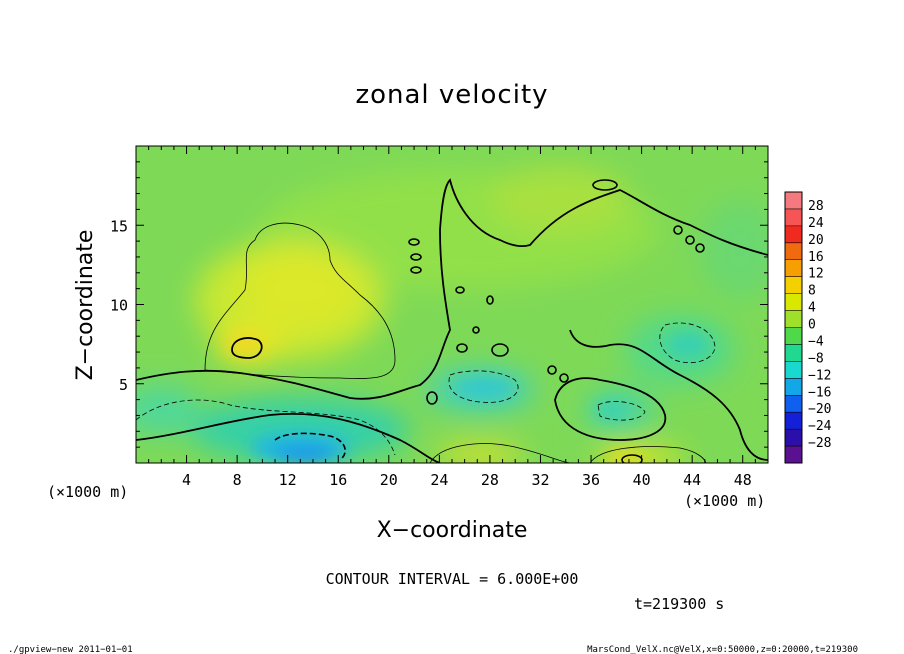  Describe the element at coordinates (490, 480) in the screenshot. I see `x-tick-label: 28` at that location.